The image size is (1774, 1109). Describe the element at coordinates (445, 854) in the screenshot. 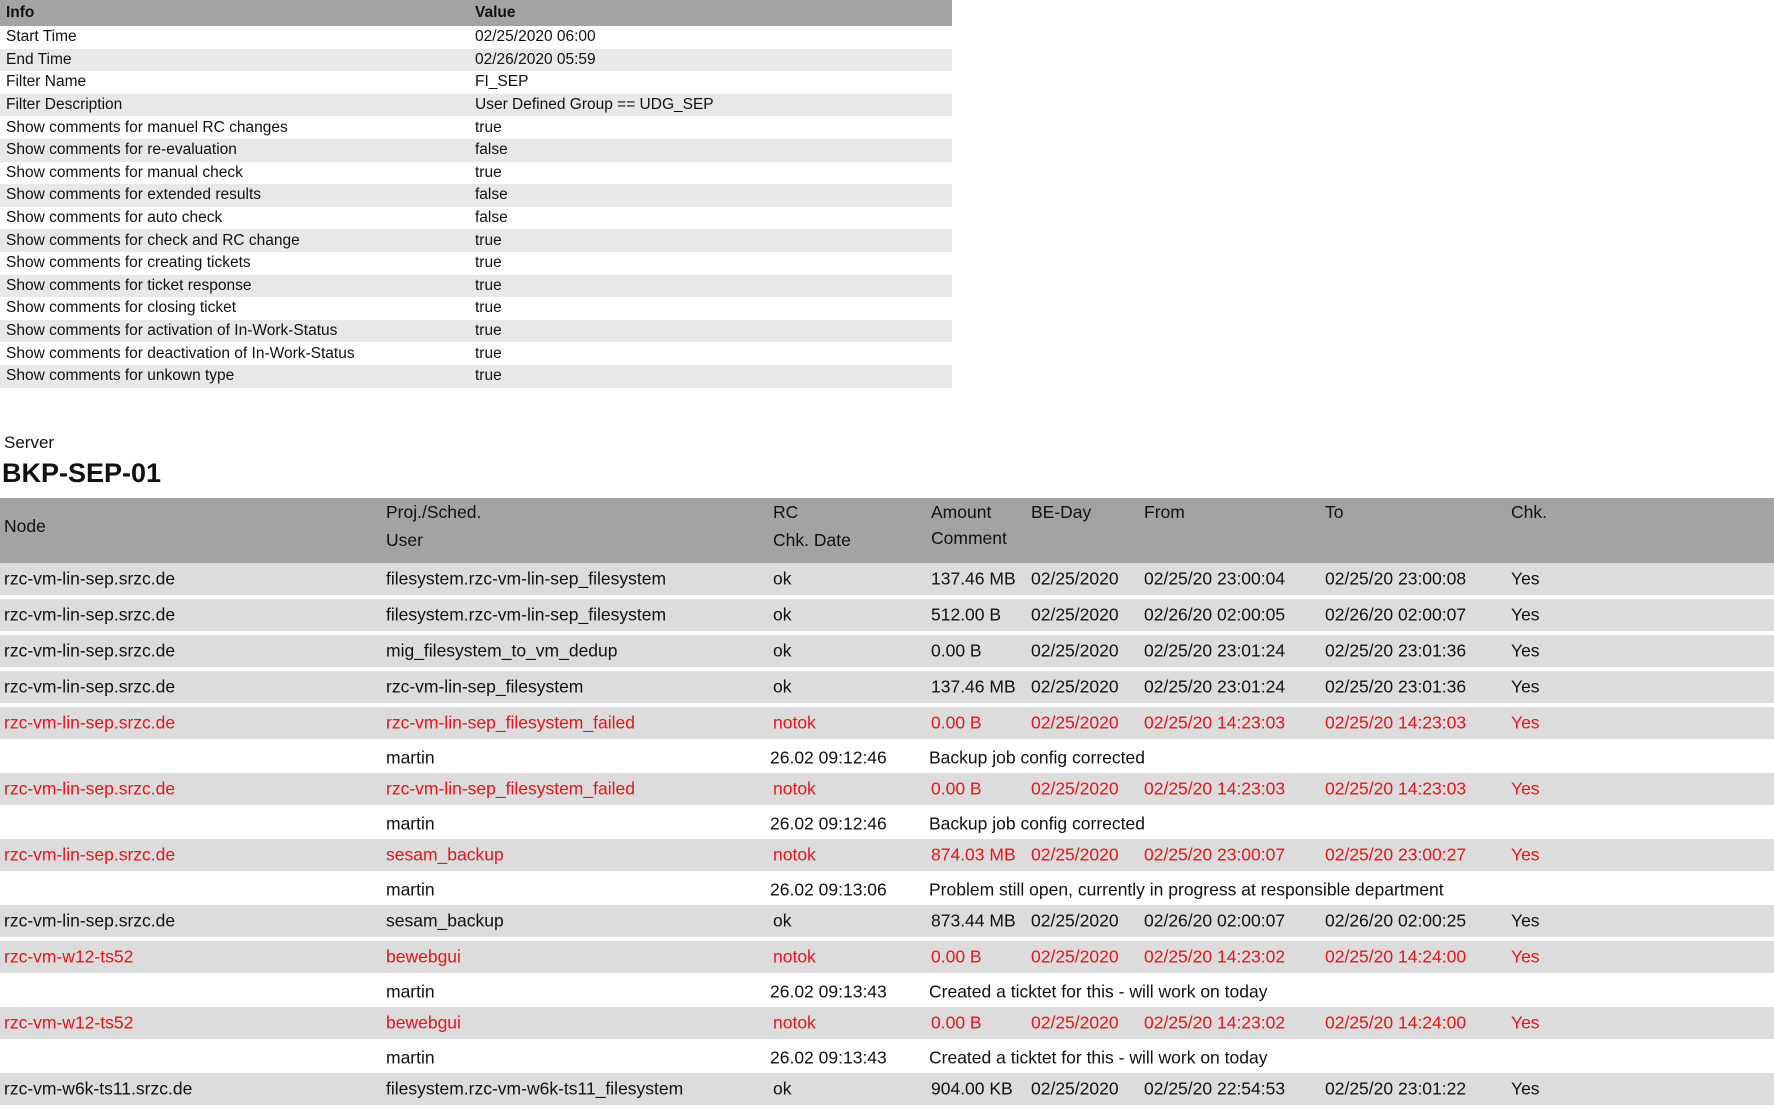

I see `cell-proj-sched: sesam_backup` at that location.